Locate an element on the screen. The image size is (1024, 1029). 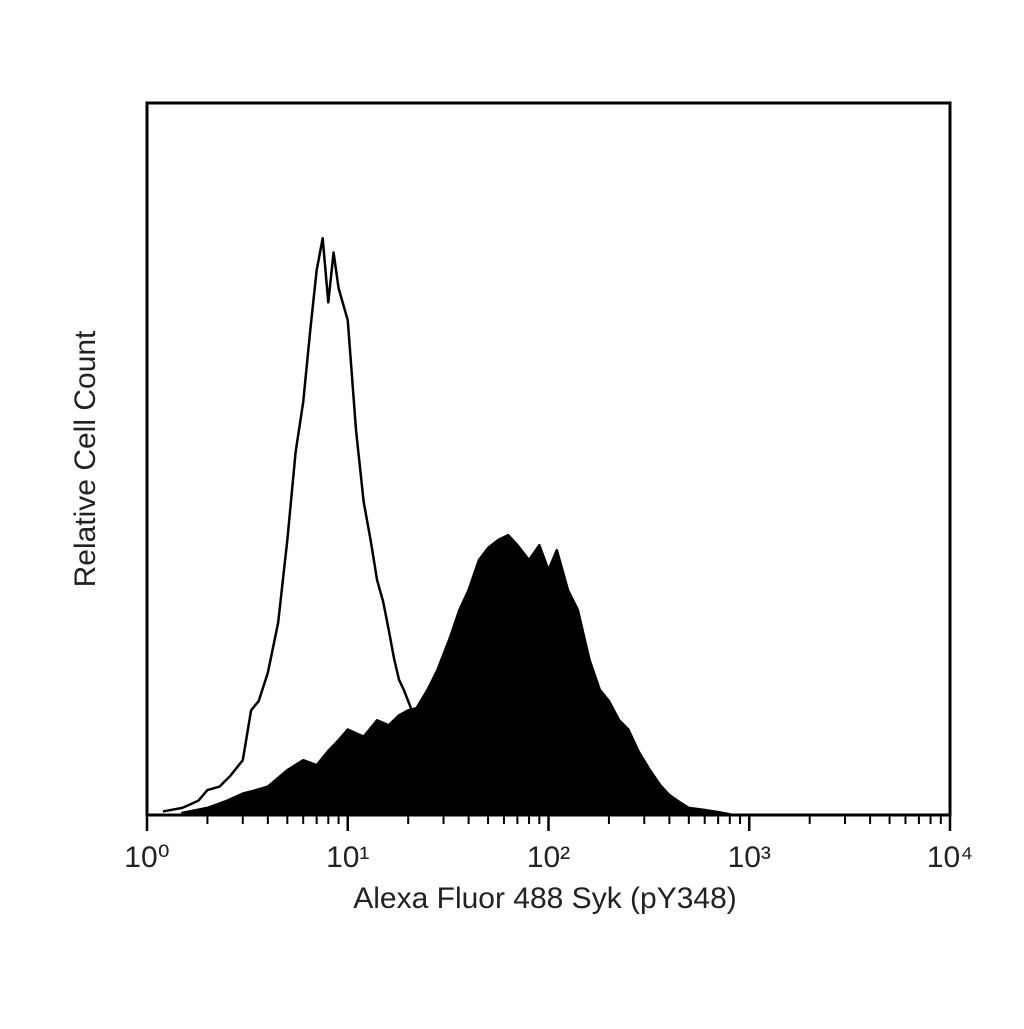
filled-histogram is located at coordinates (456, 675).